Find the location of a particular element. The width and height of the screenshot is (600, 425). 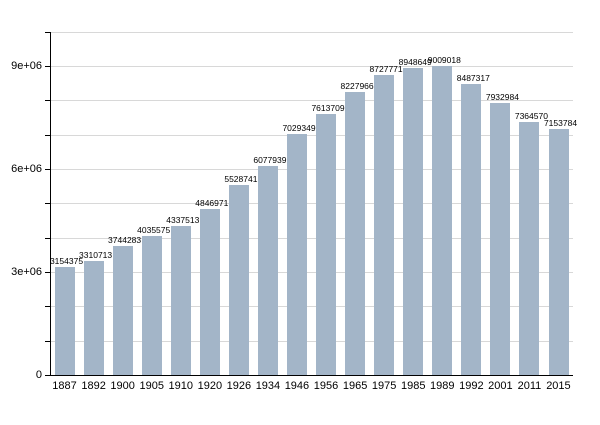

bar-value-label: 4035575 is located at coordinates (154, 230).